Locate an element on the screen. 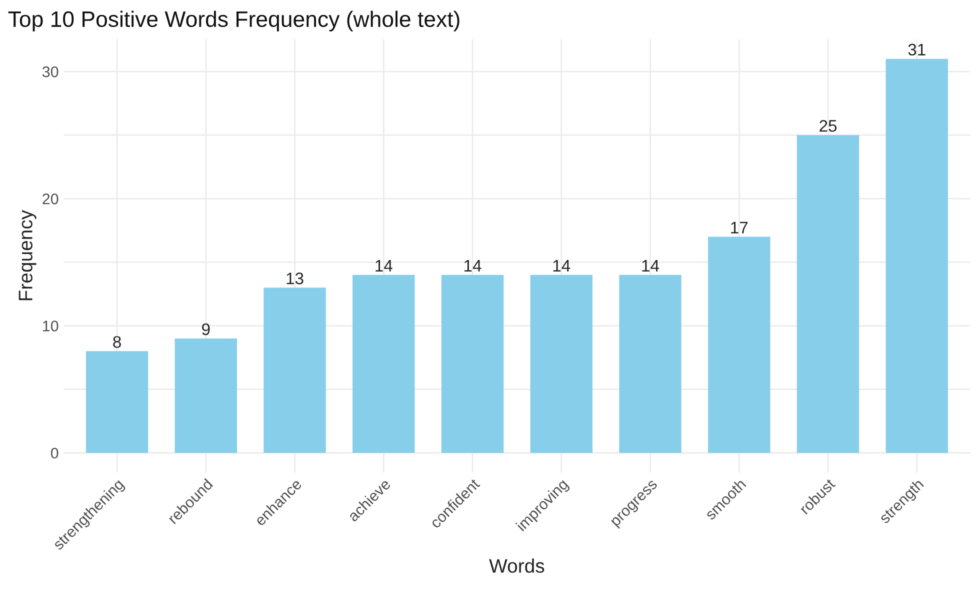 The height and width of the screenshot is (602, 980). data-label: 17 is located at coordinates (739, 228).